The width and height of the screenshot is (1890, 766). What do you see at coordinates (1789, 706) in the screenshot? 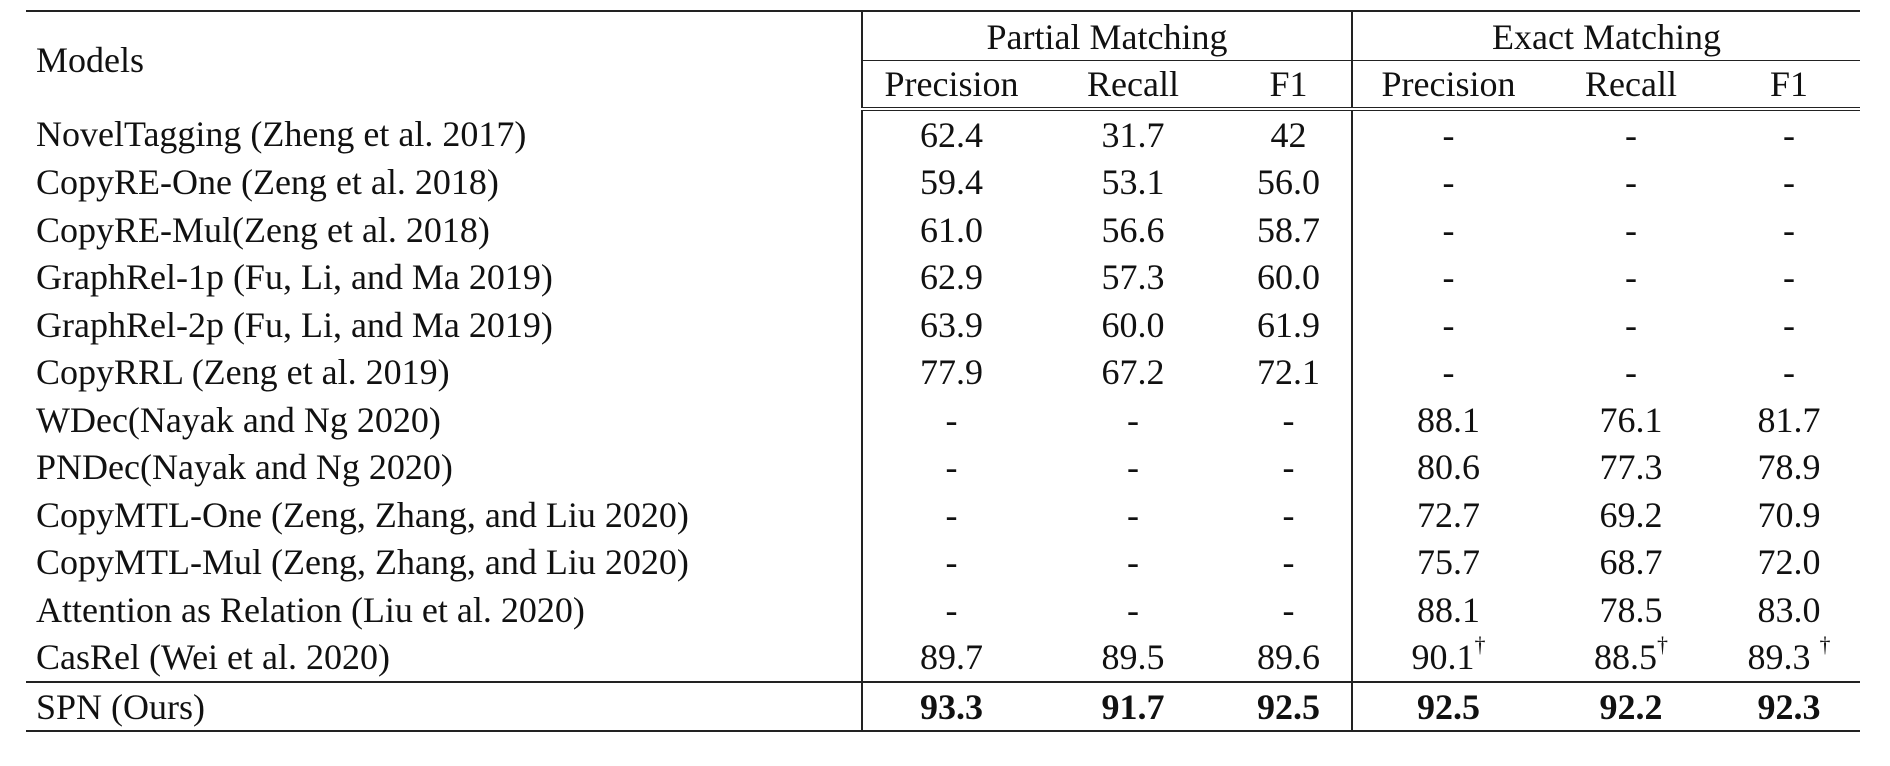
I see `exact-f1-cell: 92.3` at bounding box center [1789, 706].